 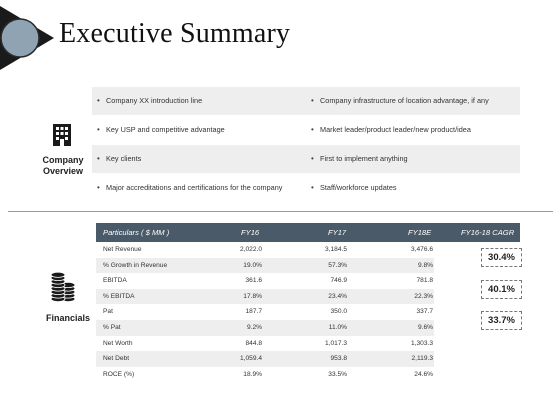 I want to click on cell-fy18: 1,303.3, so click(x=422, y=343).